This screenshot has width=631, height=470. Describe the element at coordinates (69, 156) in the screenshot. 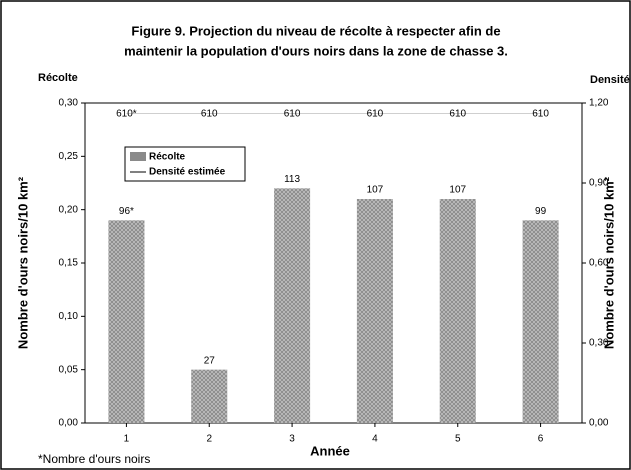

I see `y-tick-label: 0,25` at that location.